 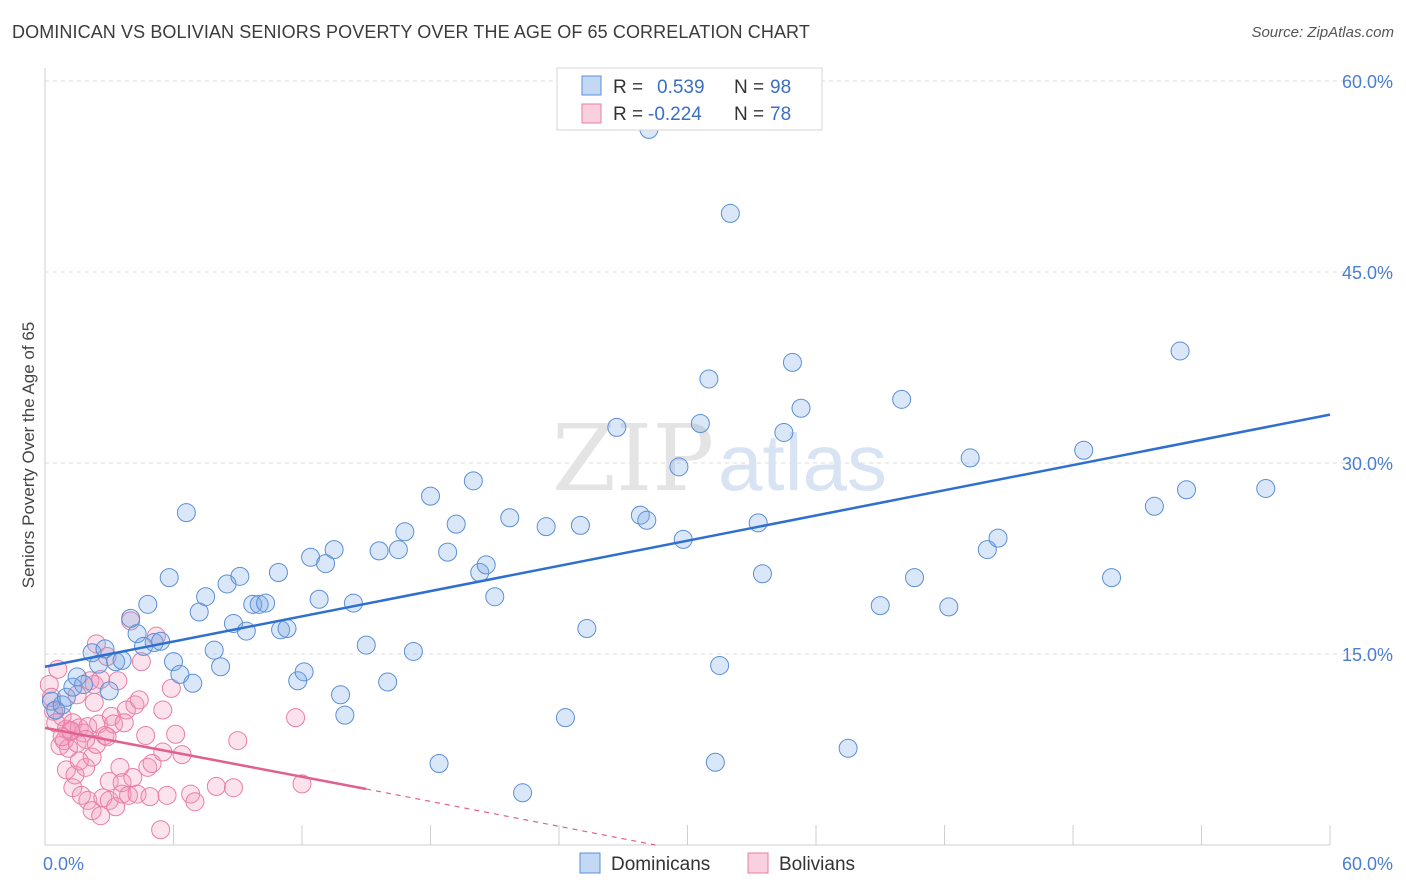 What do you see at coordinates (817, 864) in the screenshot?
I see `bottom-legend-label-bolivians: Bolivians` at bounding box center [817, 864].